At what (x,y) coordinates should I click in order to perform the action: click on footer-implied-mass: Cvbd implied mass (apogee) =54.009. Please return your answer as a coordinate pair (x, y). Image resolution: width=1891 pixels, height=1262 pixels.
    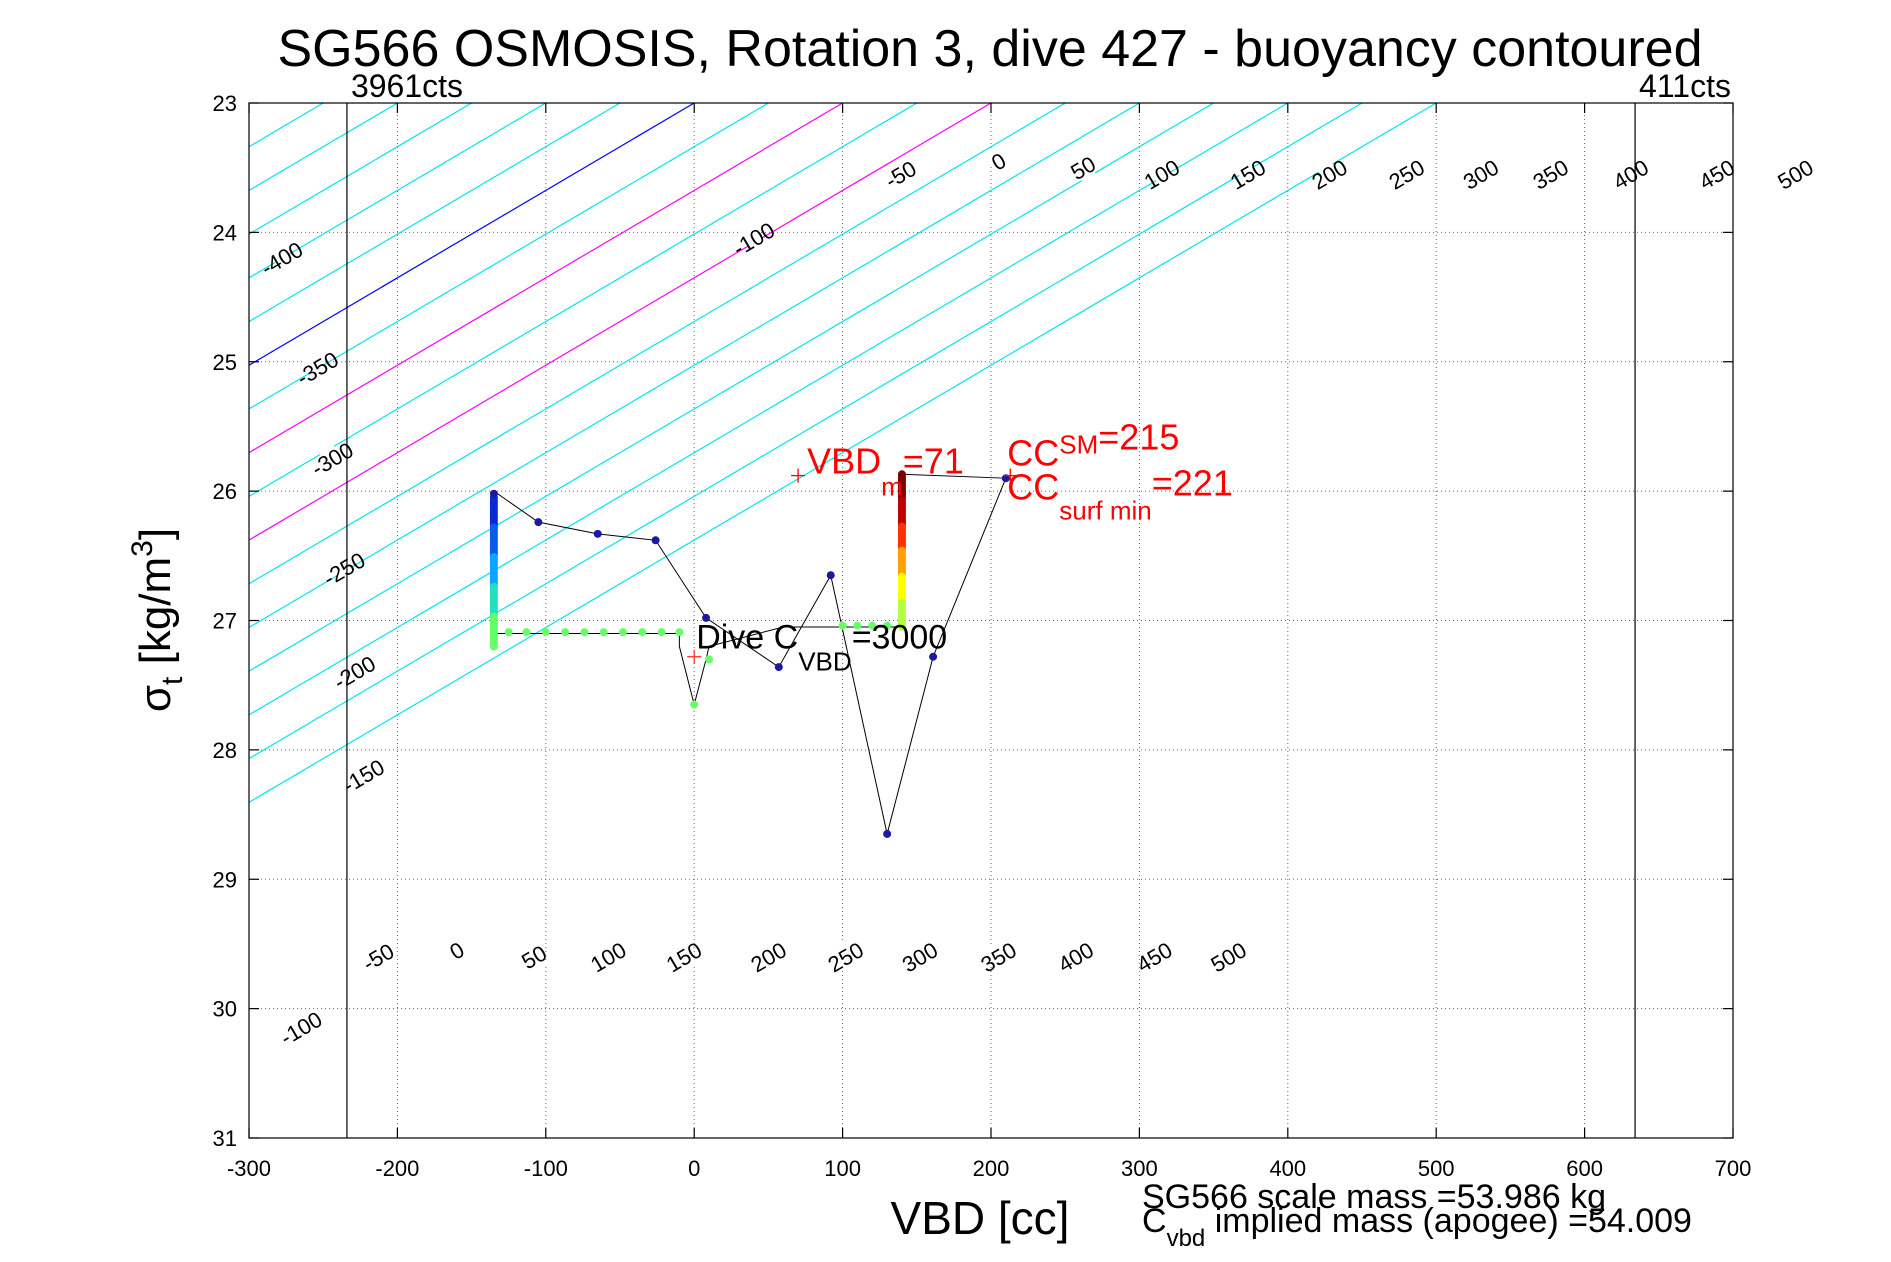
    Looking at the image, I should click on (1417, 1227).